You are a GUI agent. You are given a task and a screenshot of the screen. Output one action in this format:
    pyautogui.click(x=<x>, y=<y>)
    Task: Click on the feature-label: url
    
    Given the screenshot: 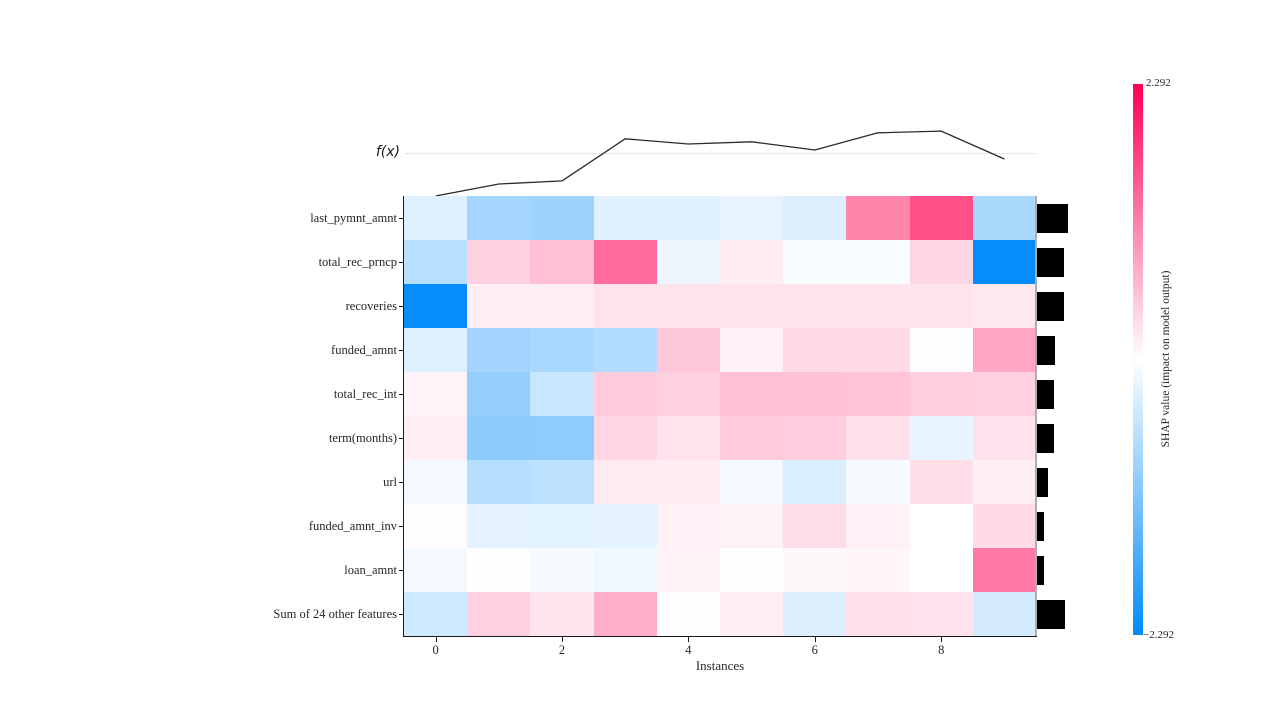 What is the action you would take?
    pyautogui.click(x=390, y=482)
    